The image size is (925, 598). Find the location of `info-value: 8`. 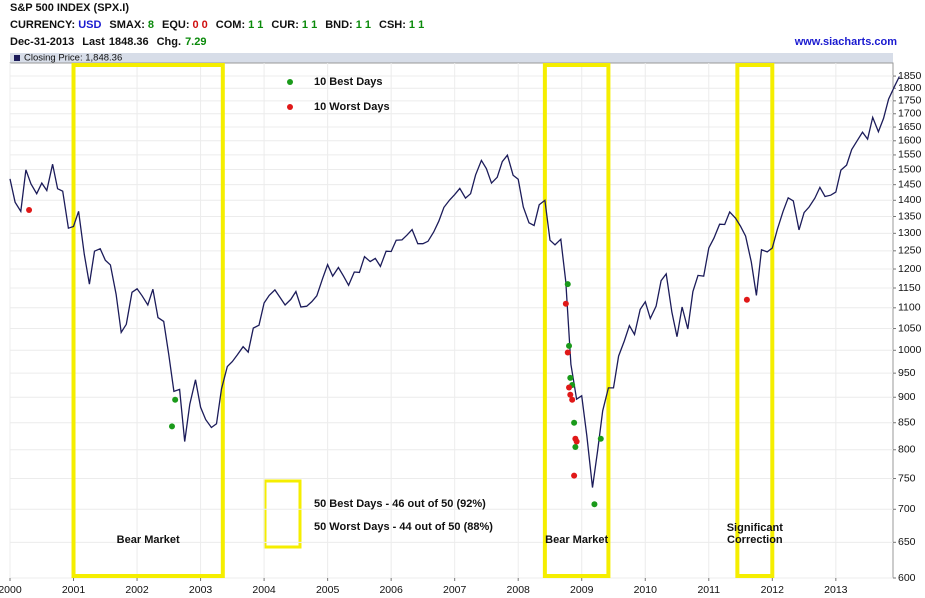

info-value: 8 is located at coordinates (151, 25).